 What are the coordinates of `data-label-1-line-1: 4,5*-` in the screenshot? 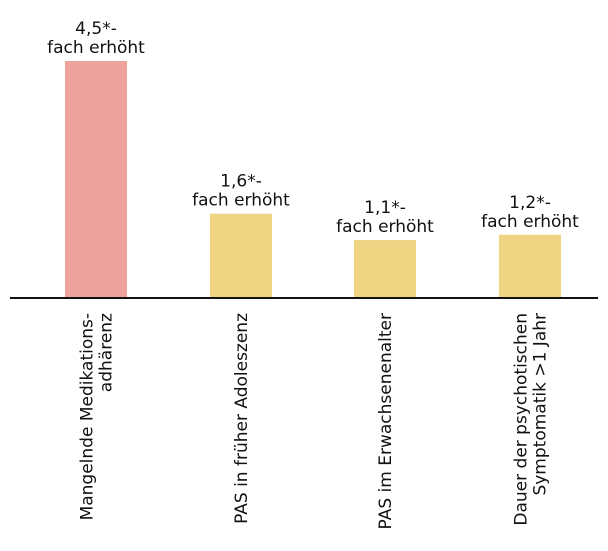 It's located at (96, 29).